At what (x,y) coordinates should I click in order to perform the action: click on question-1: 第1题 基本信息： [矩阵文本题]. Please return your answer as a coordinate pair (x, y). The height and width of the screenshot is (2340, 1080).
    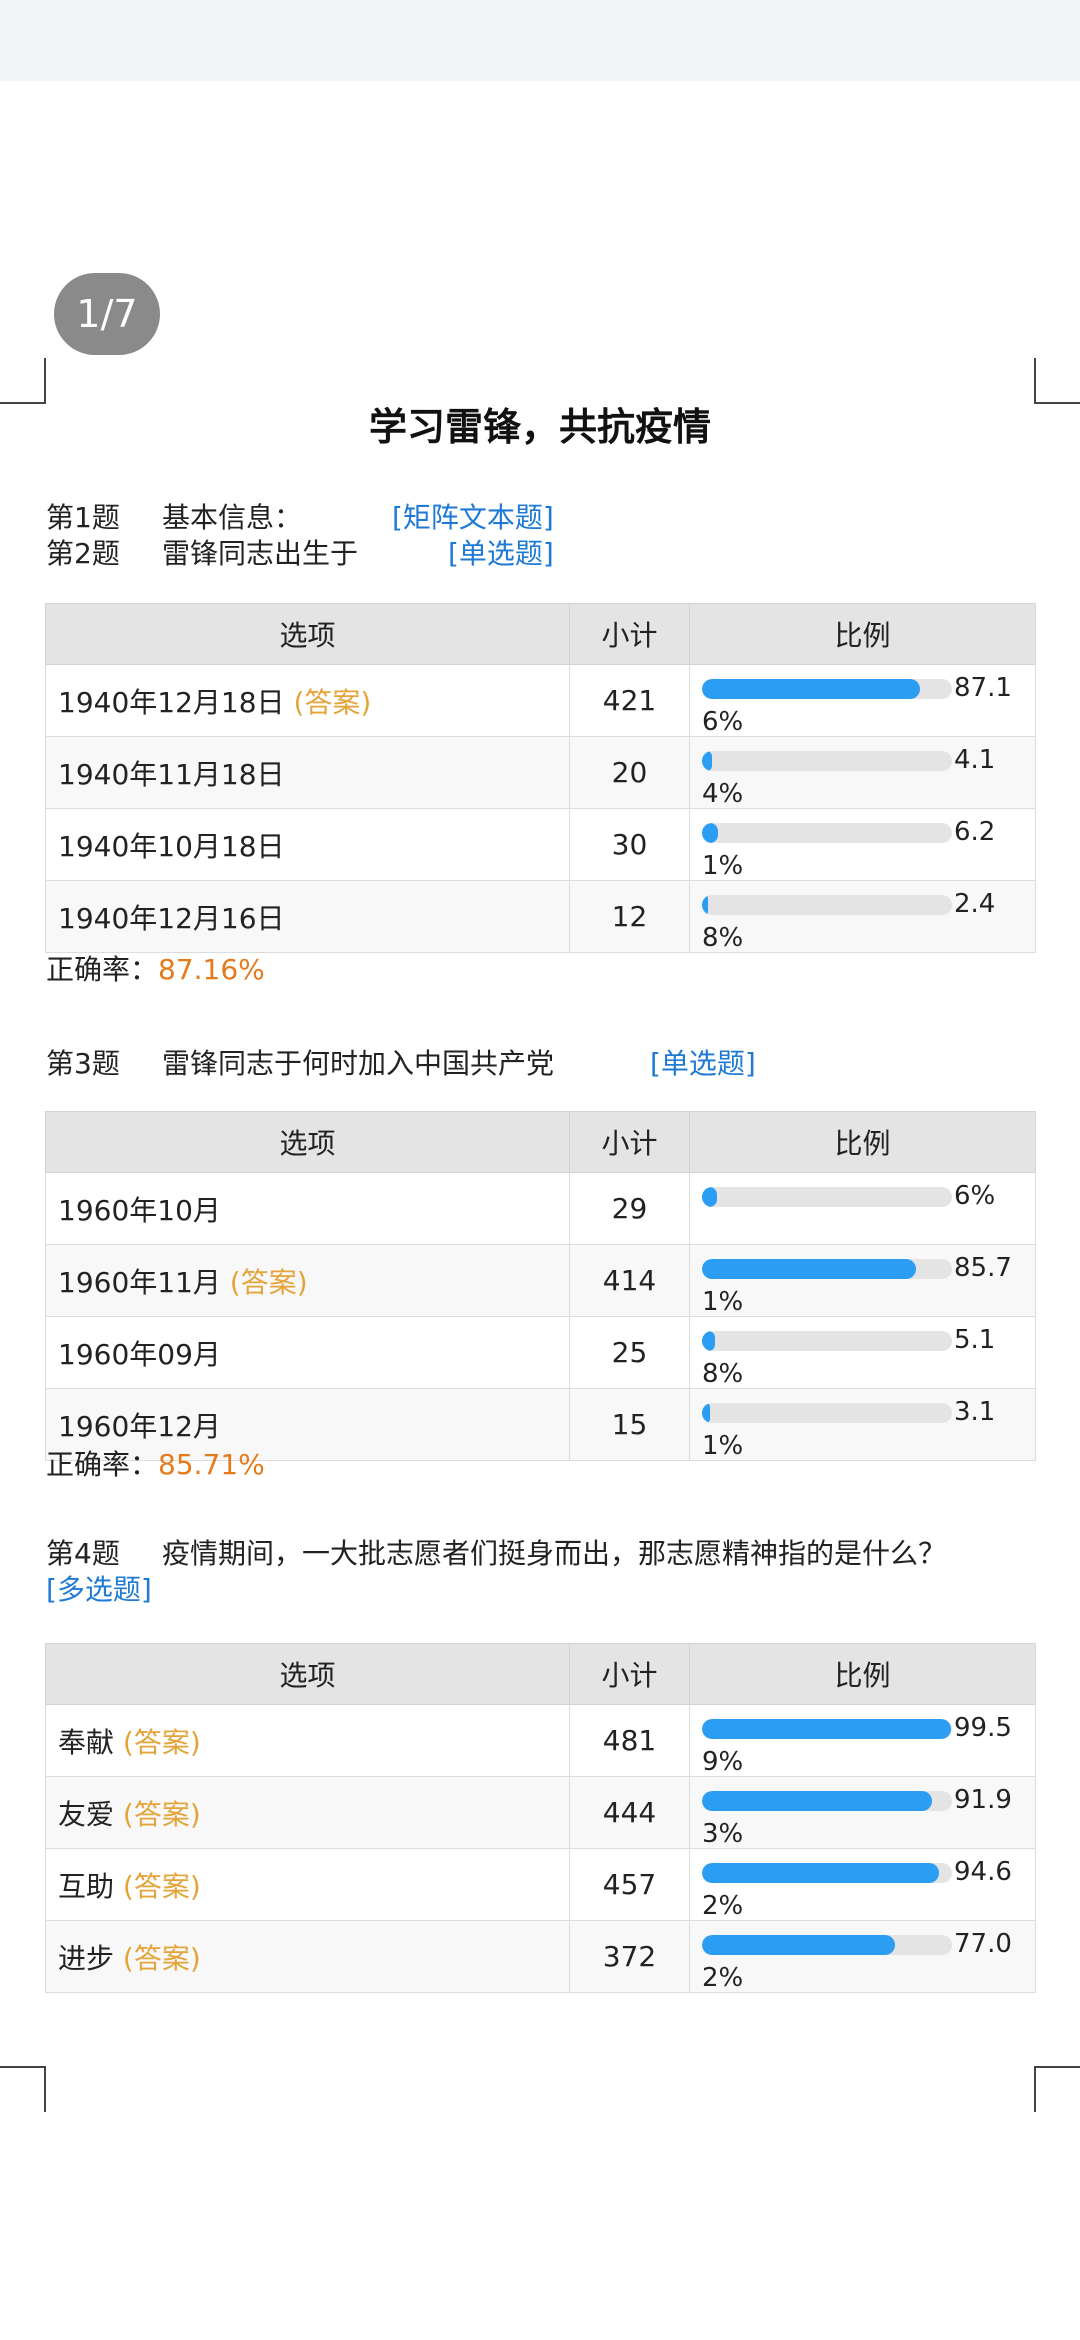
    Looking at the image, I should click on (300, 516).